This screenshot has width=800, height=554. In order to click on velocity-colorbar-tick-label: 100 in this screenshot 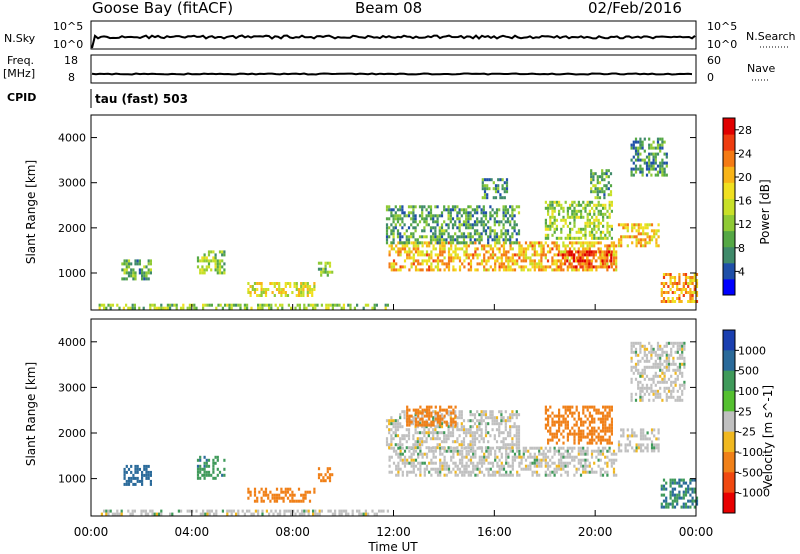, I will do `click(748, 391)`.